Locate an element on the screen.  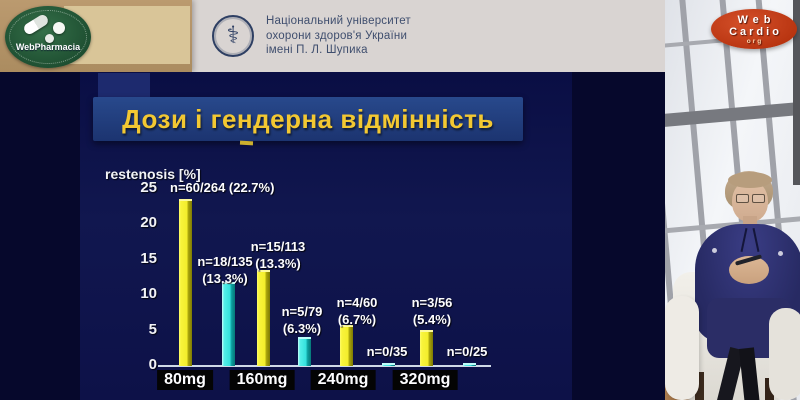
slide-title: Дози і гендерна відмінність is located at coordinates (308, 118).